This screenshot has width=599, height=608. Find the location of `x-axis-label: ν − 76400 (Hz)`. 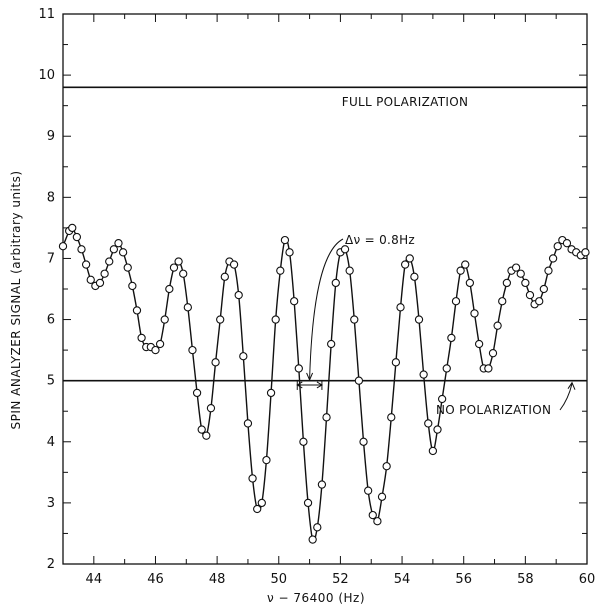

x-axis-label: ν − 76400 (Hz) is located at coordinates (316, 598).